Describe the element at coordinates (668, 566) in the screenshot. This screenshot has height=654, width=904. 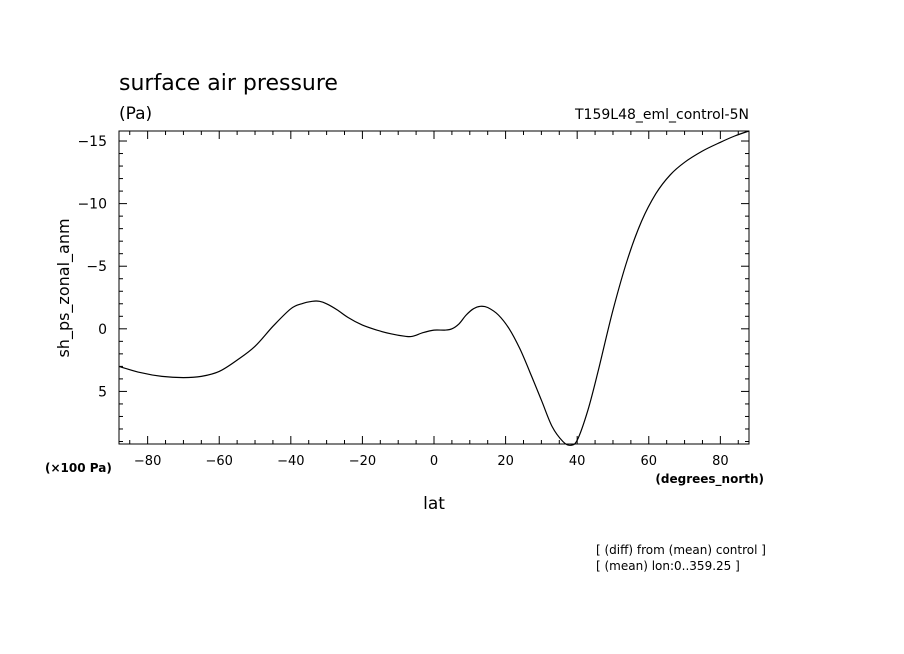
I see `annotation-mean: [ (mean) lon:0..359.25 ]` at that location.